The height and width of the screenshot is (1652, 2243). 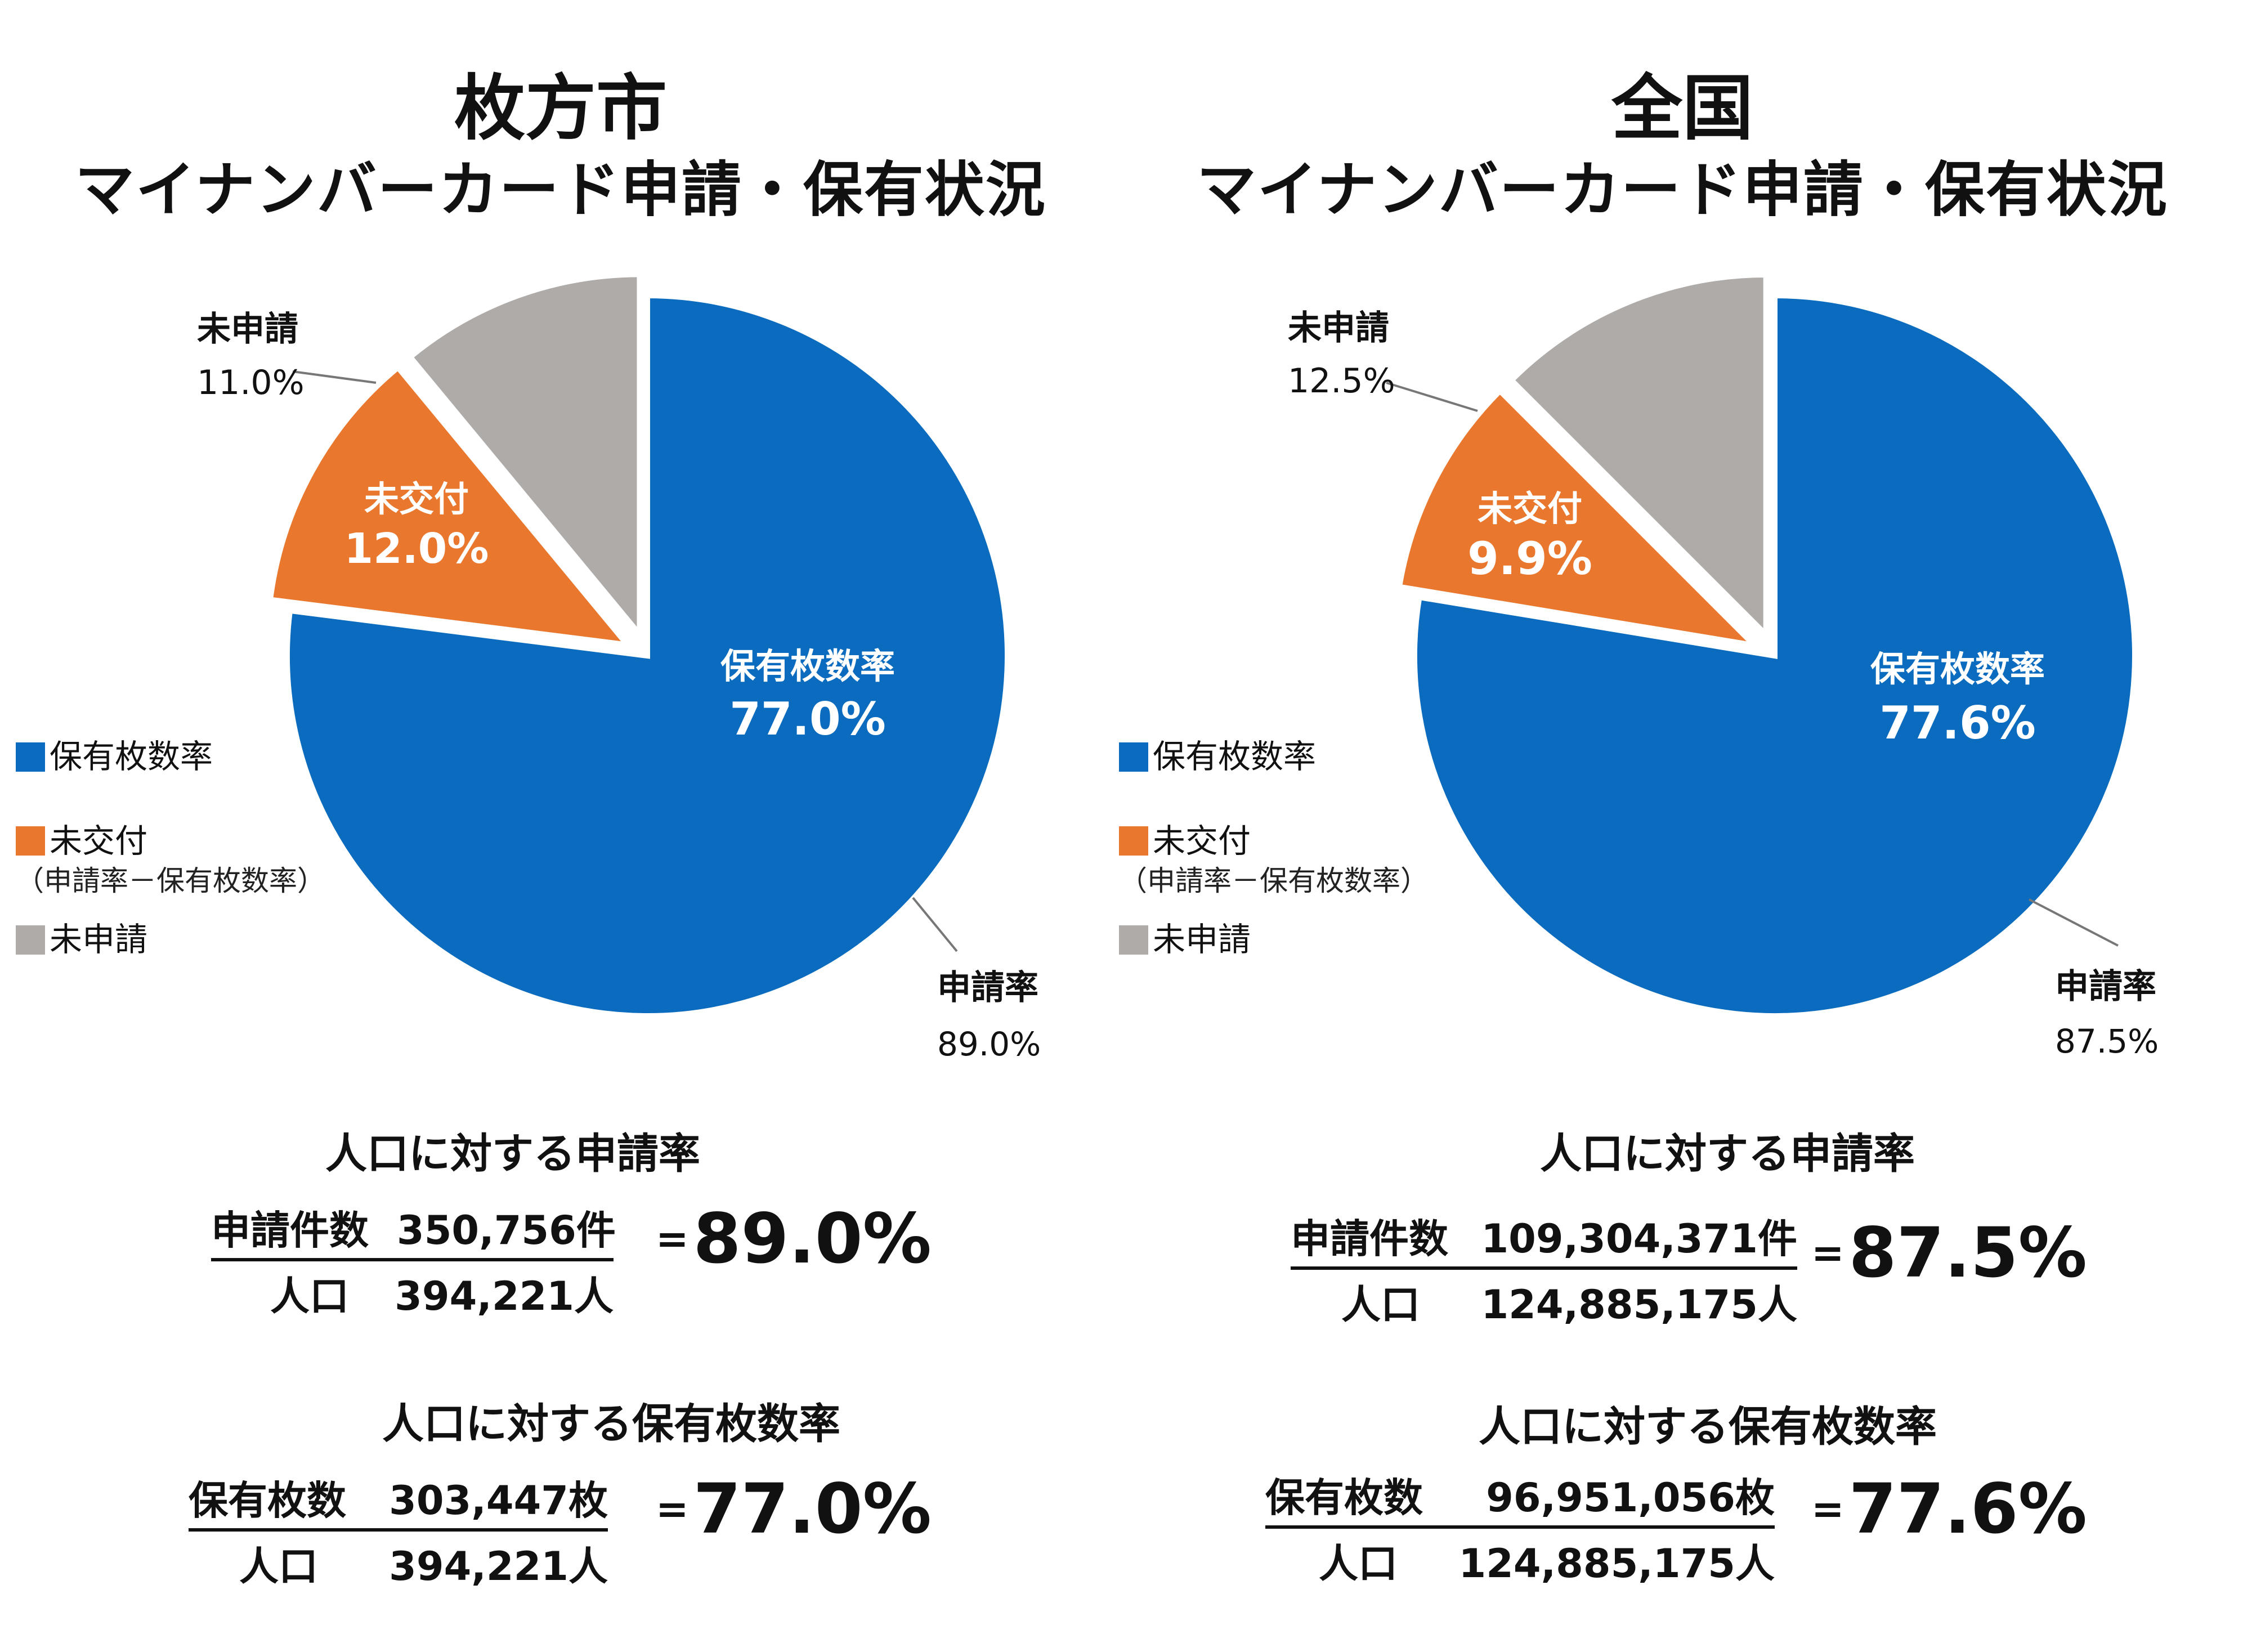 I want to click on numerator-value: 109,304,371件, so click(x=1639, y=1239).